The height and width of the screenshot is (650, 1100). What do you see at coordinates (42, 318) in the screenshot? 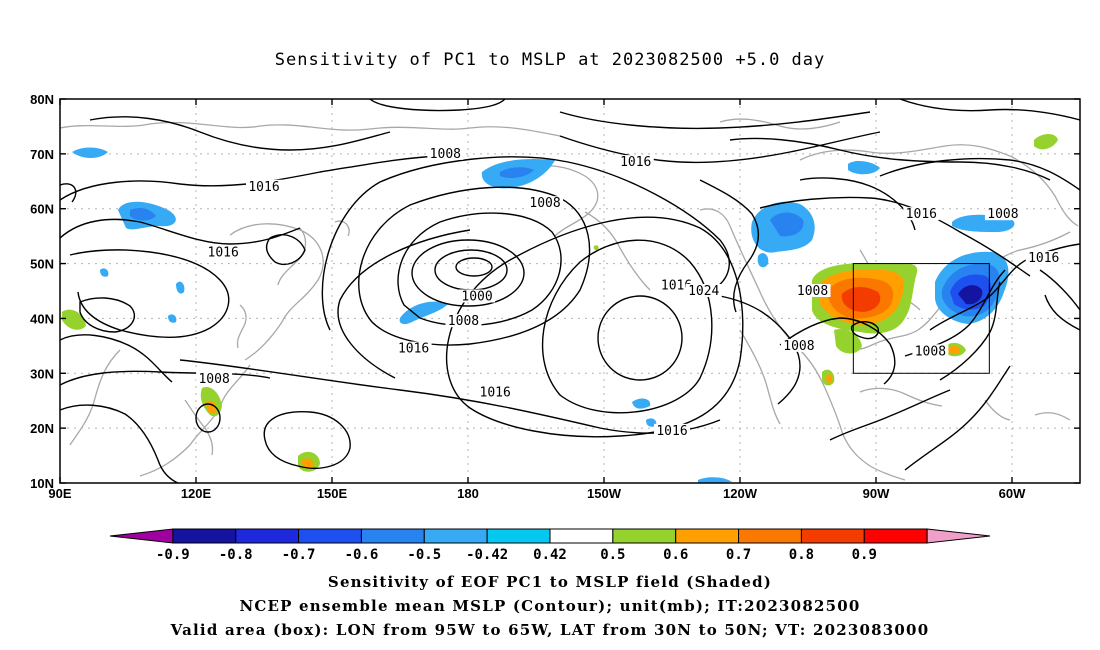
I see `lat-tick-label: 40N` at bounding box center [42, 318].